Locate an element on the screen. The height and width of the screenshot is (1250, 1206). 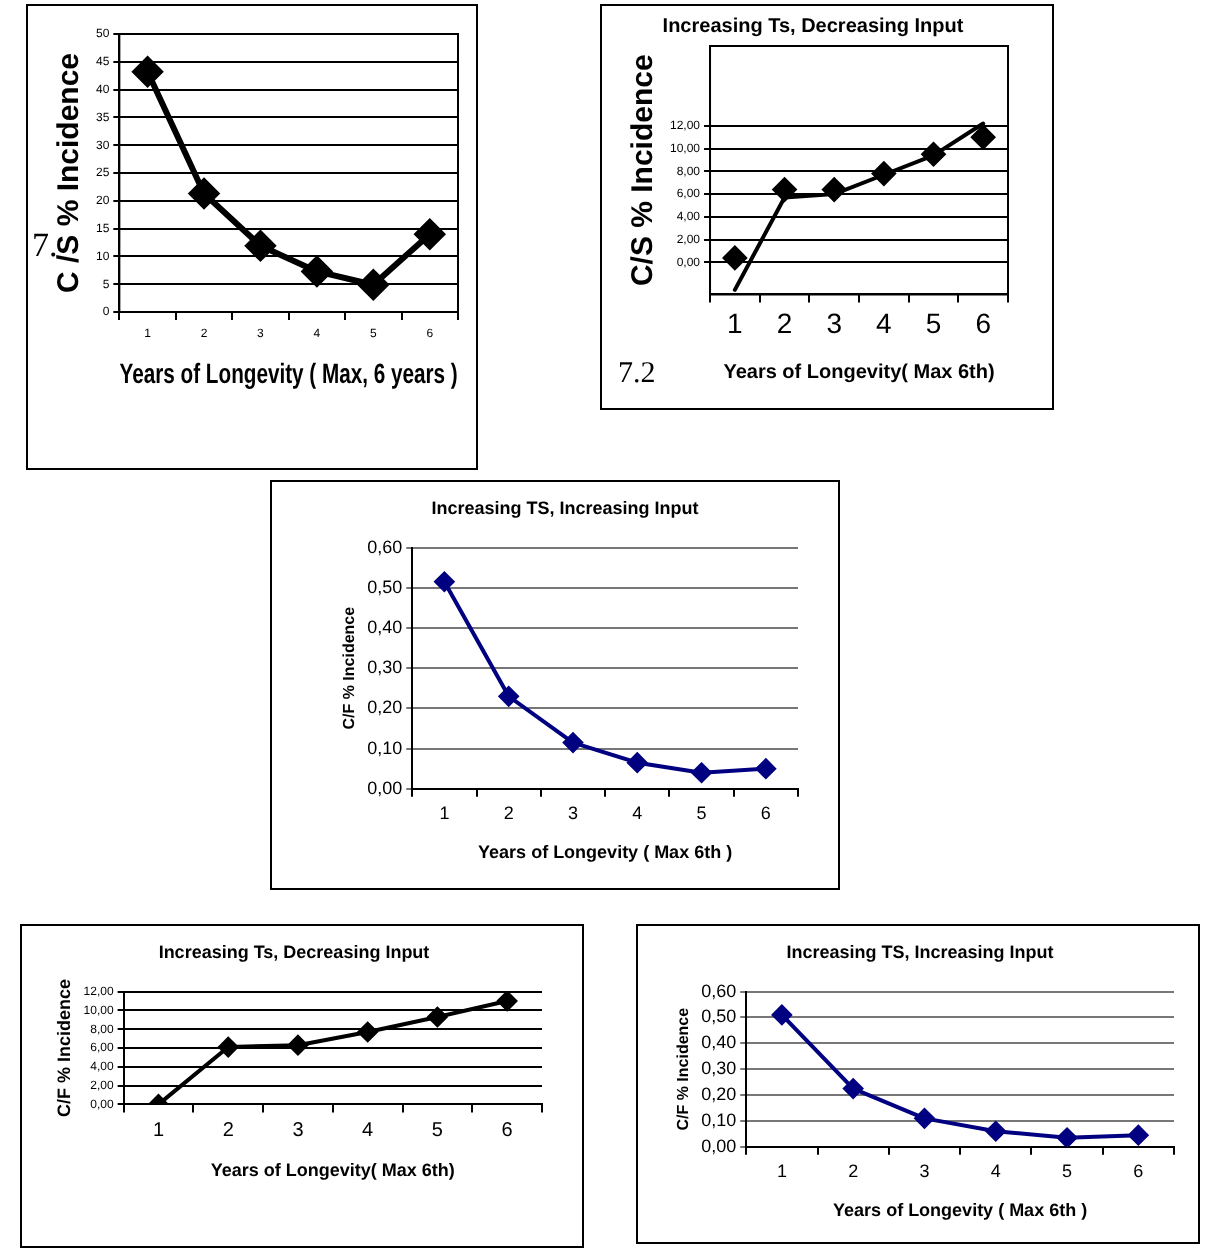
text: 7.2 is located at coordinates (637, 375).